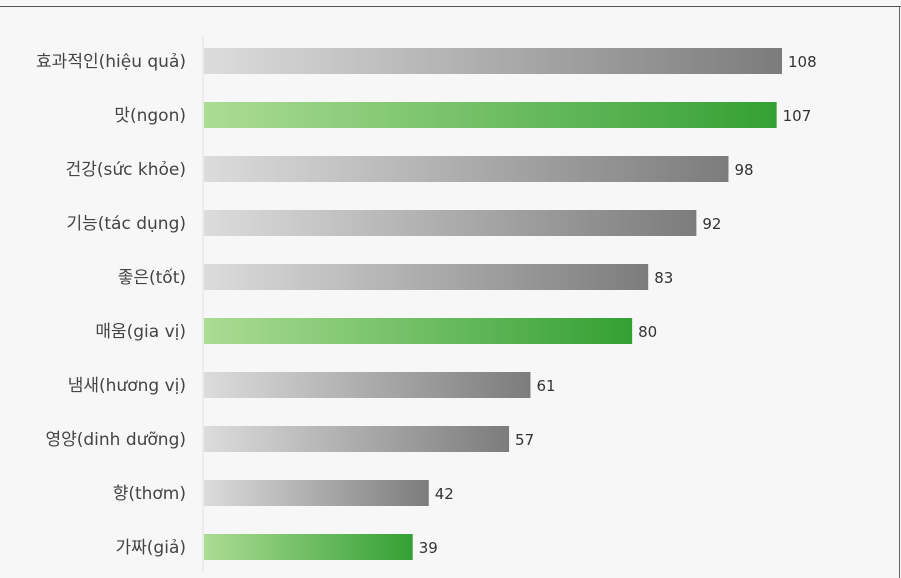 The height and width of the screenshot is (578, 901). What do you see at coordinates (152, 277) in the screenshot?
I see `category-label: 좋은(tốt)` at bounding box center [152, 277].